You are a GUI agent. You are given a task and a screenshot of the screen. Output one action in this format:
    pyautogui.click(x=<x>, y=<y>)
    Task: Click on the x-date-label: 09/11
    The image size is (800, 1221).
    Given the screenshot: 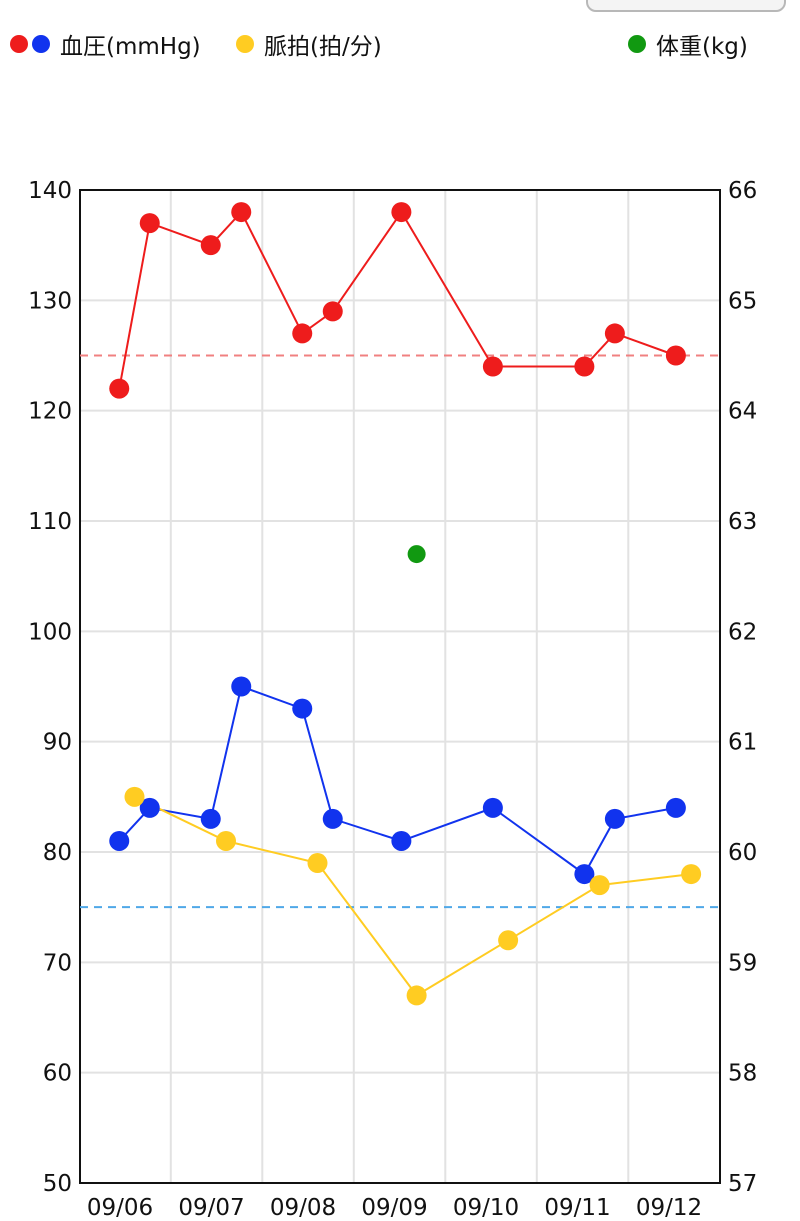 What is the action you would take?
    pyautogui.click(x=577, y=1208)
    